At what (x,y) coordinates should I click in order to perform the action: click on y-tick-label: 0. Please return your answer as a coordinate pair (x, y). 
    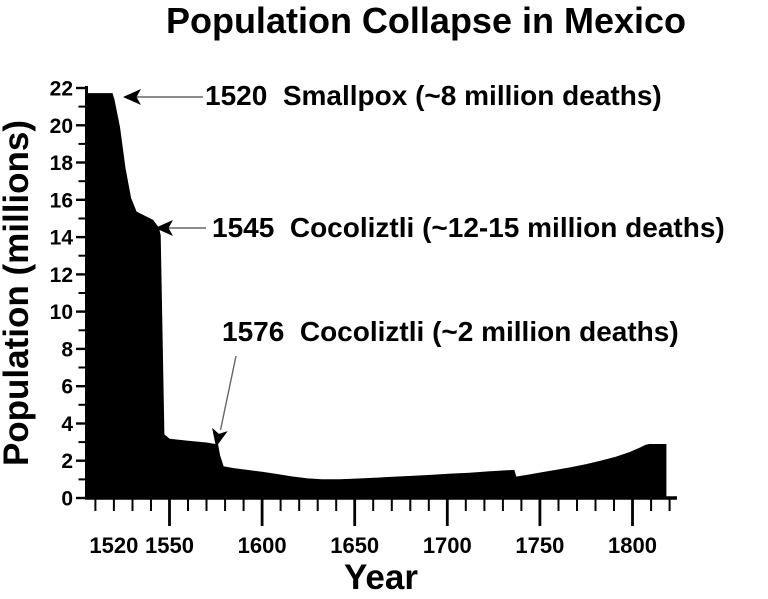
    Looking at the image, I should click on (67, 499).